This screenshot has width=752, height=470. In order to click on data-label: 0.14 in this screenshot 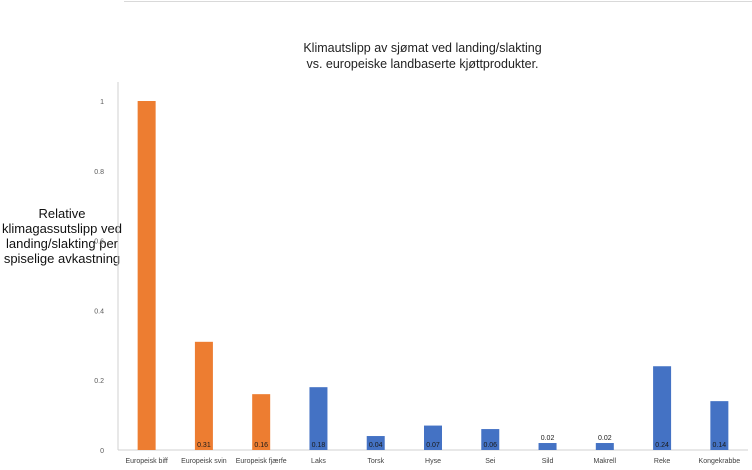, I will do `click(720, 445)`.